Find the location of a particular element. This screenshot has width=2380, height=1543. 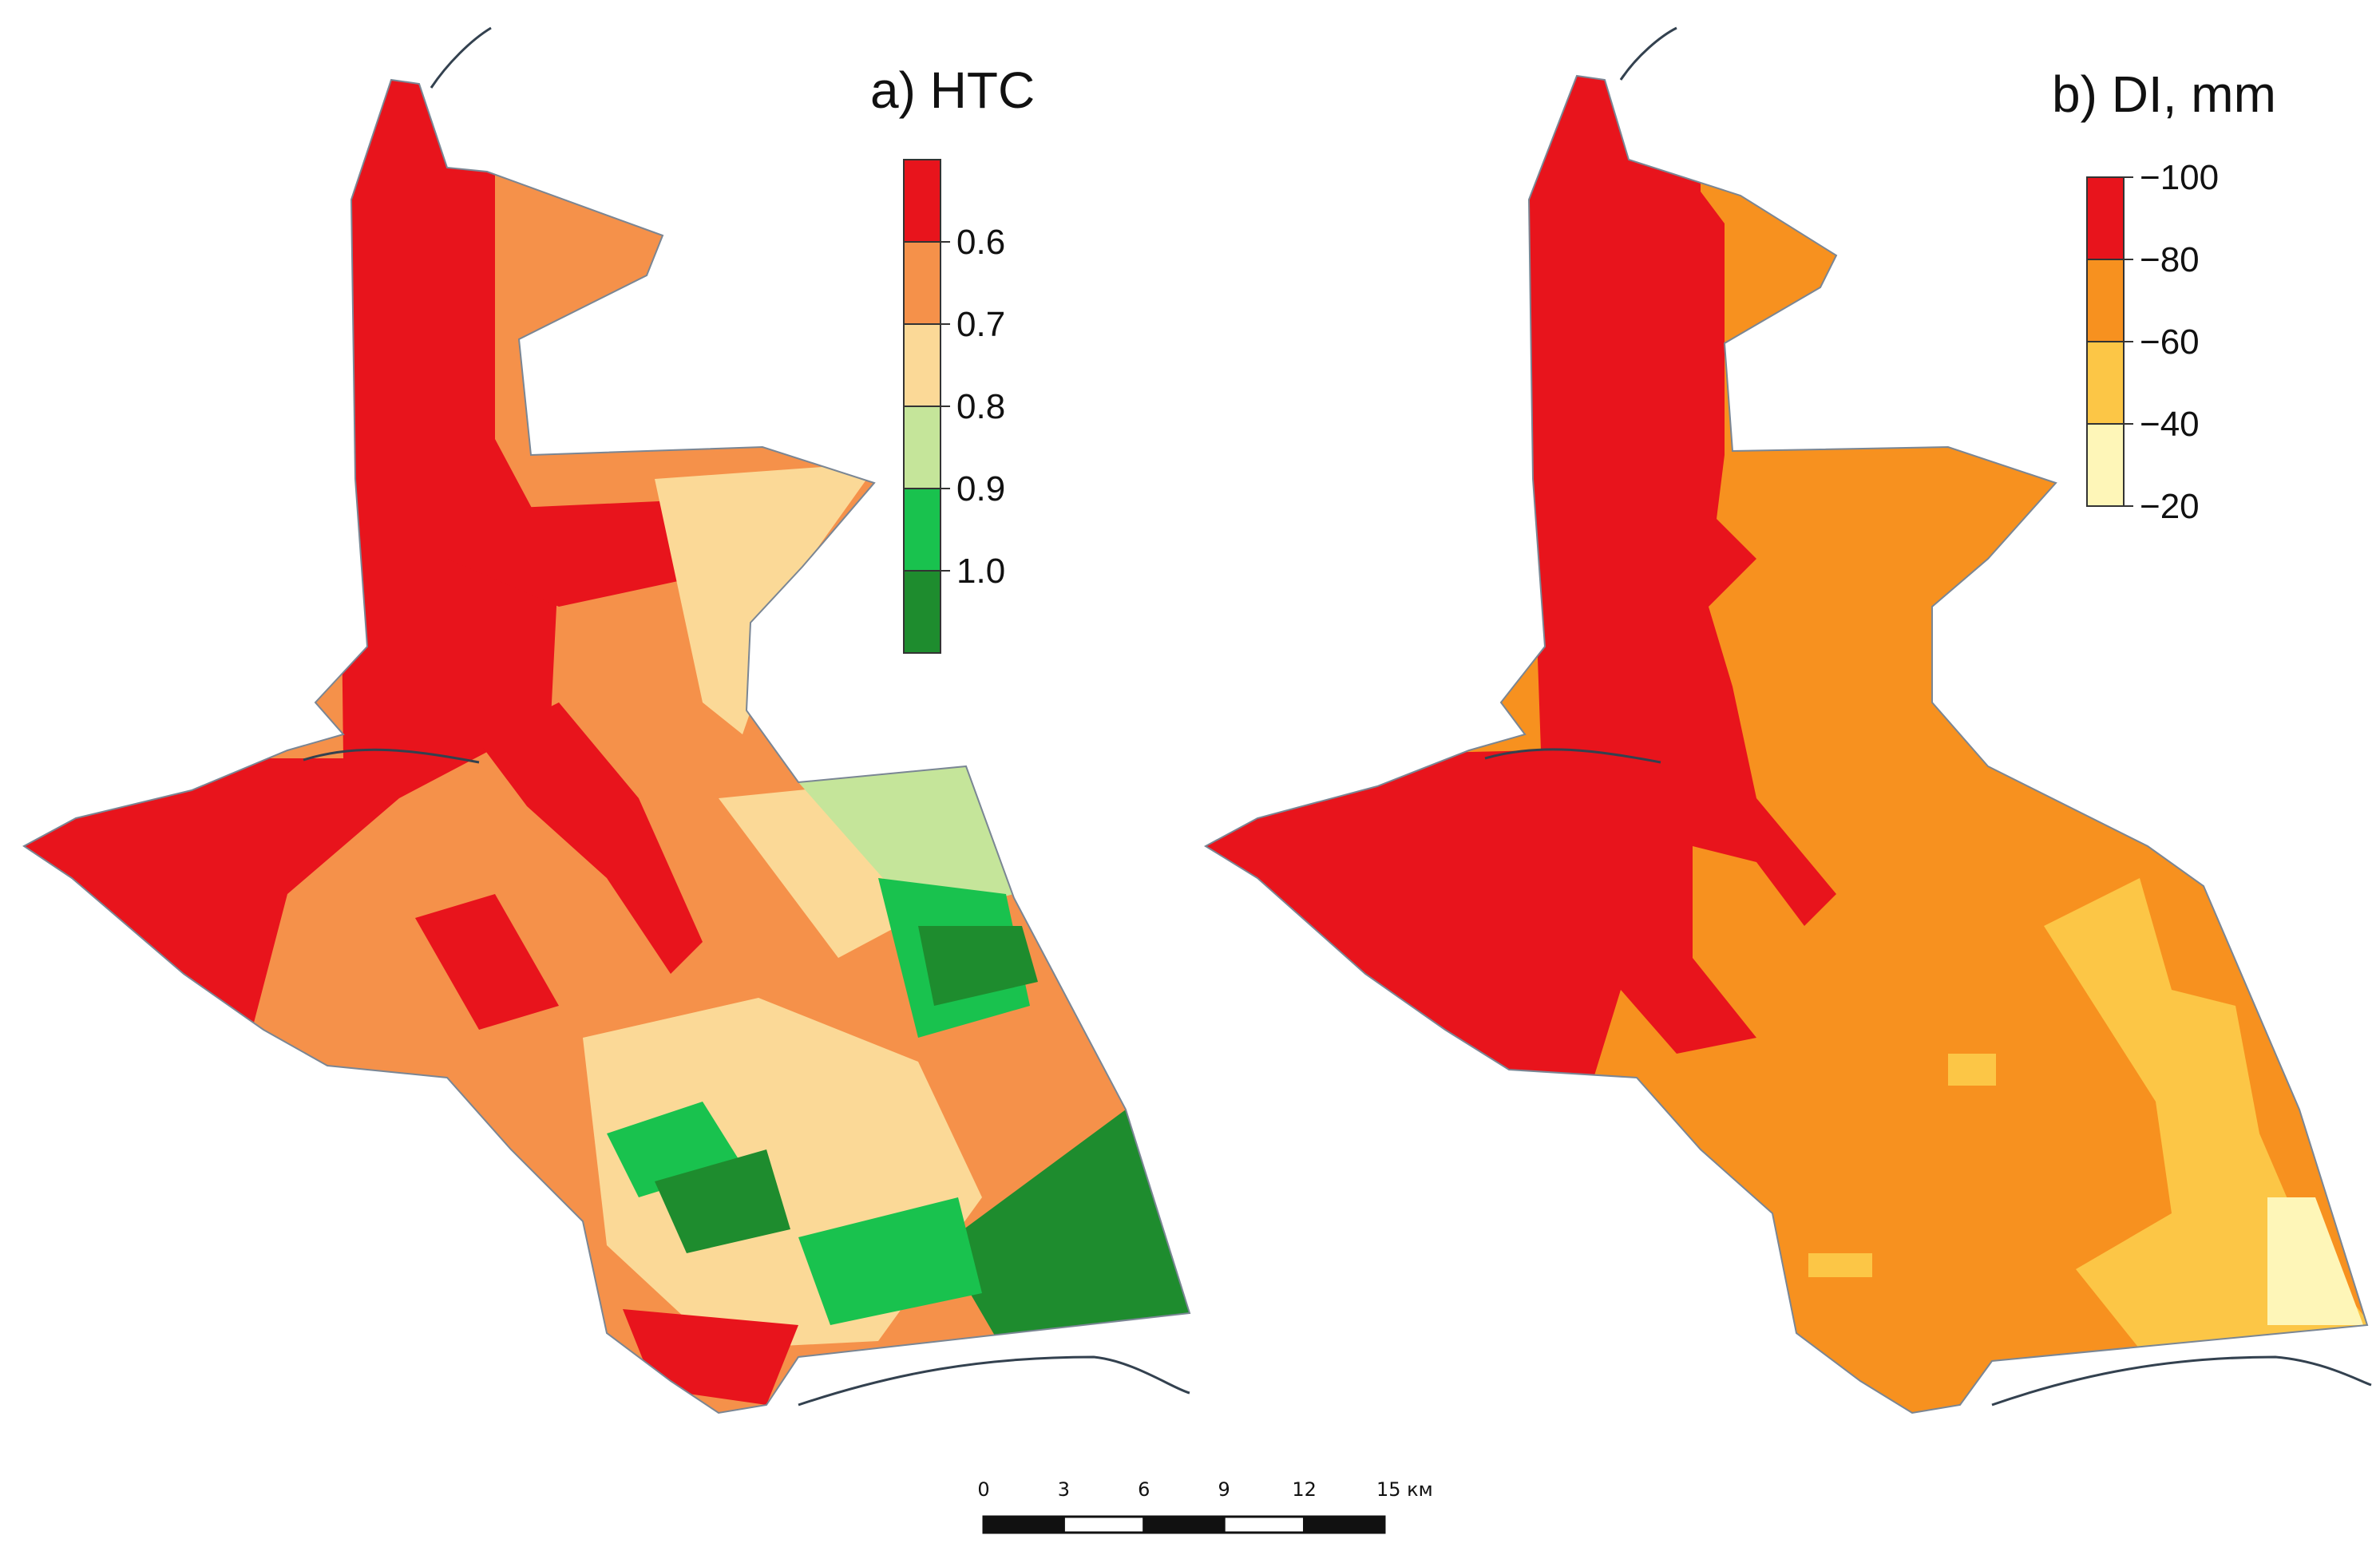

scale-tick-label: 3 is located at coordinates (1064, 1489).